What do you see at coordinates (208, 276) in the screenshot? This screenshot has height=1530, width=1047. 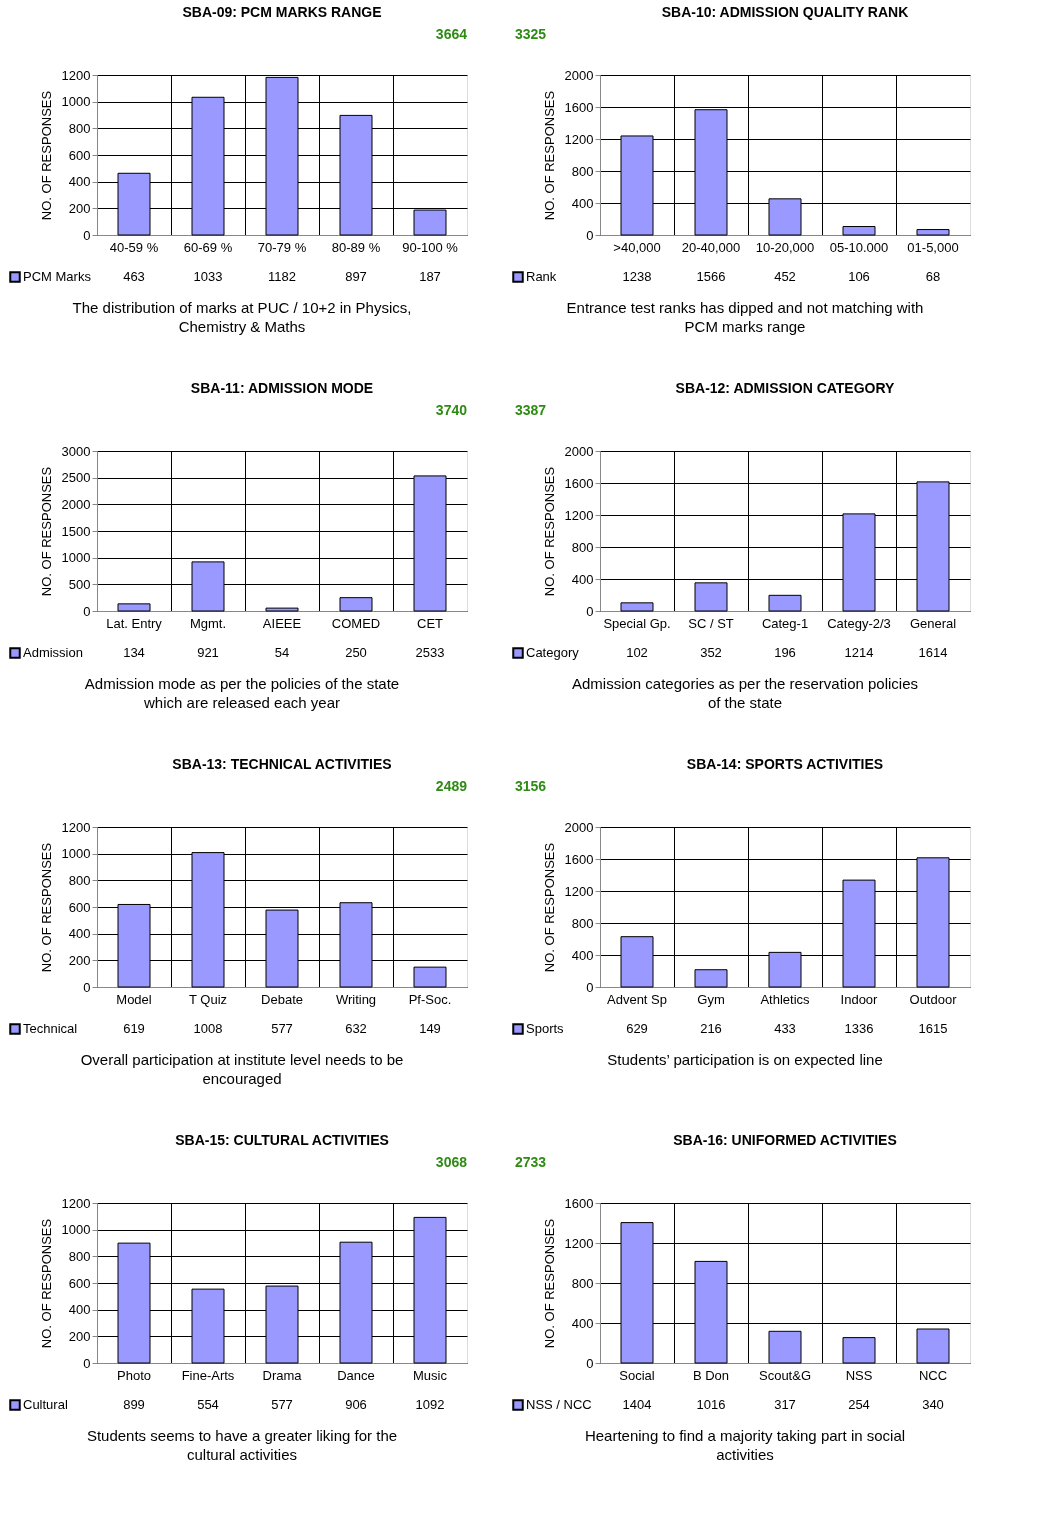 I see `data-label: 1033` at bounding box center [208, 276].